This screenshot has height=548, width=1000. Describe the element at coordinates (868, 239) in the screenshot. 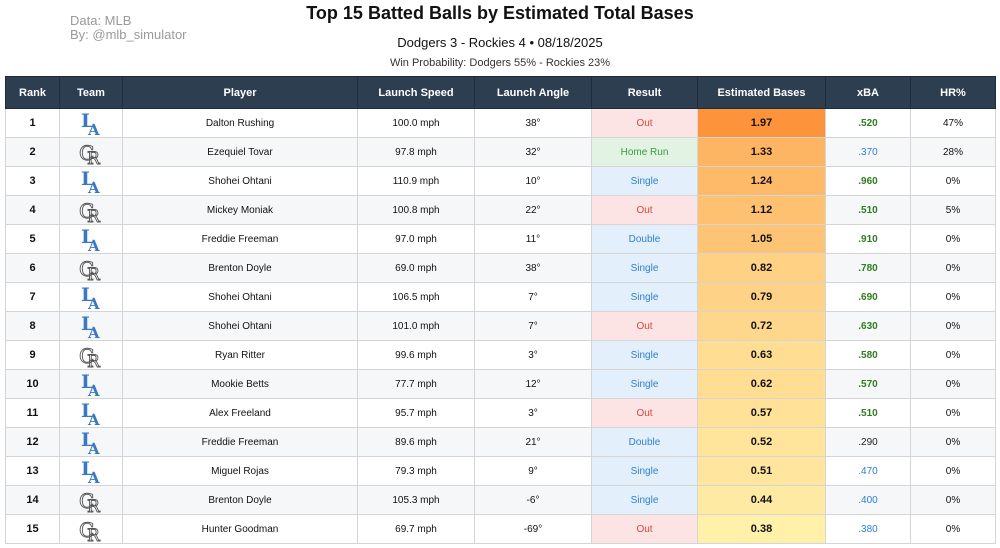

I see `xba-cell: .910` at that location.